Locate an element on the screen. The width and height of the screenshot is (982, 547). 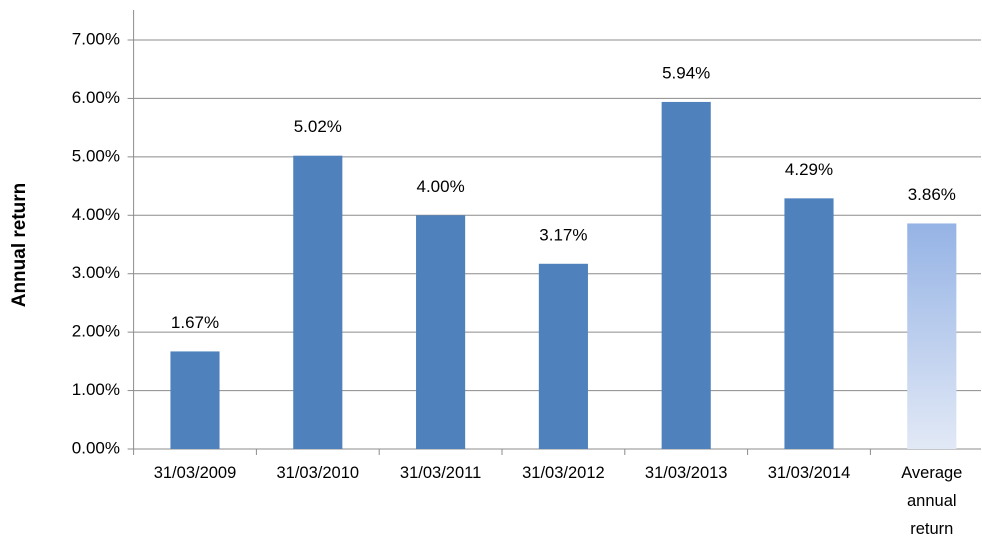
x-tick-label-box: 31/03/2013 is located at coordinates (686, 473).